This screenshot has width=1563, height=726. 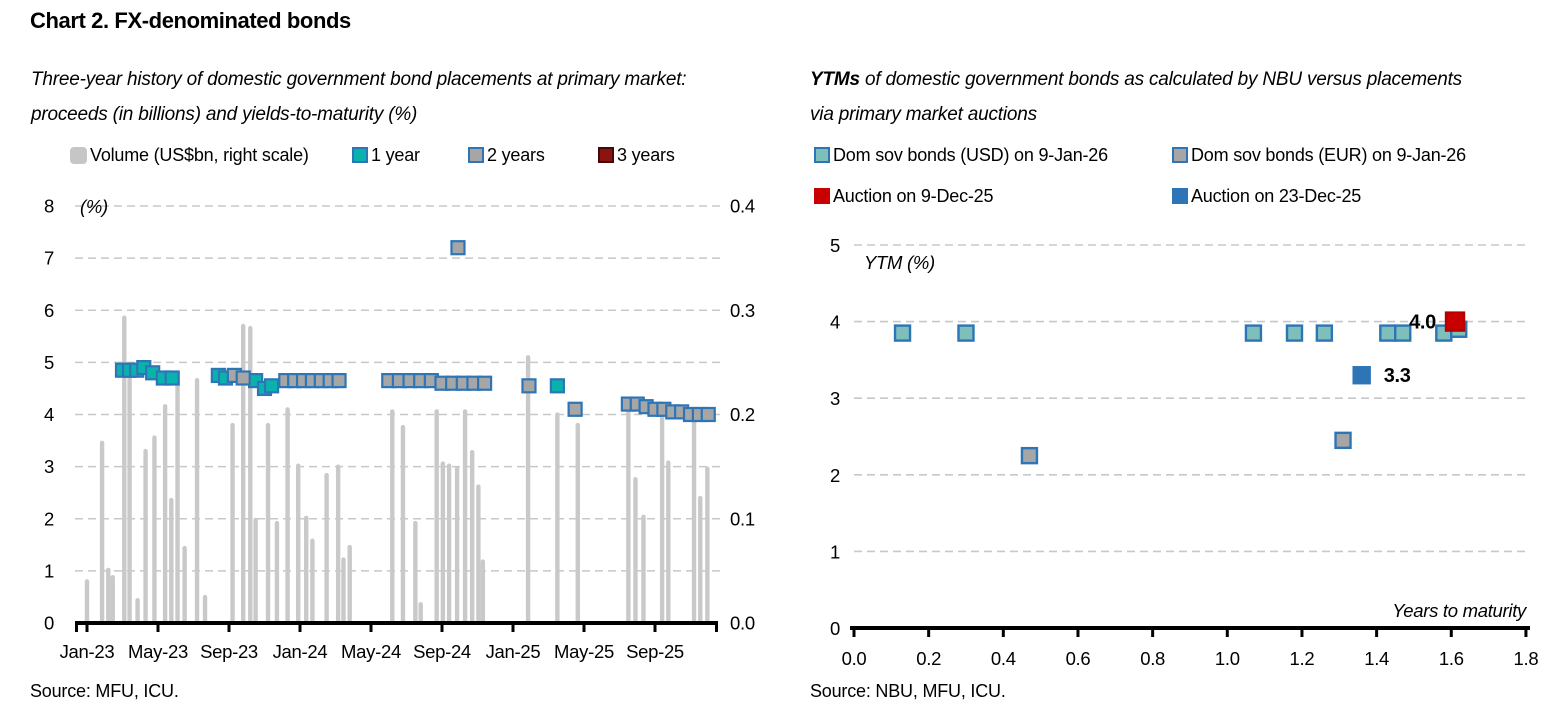 I want to click on svg-text: 1.6, so click(x=1451, y=658).